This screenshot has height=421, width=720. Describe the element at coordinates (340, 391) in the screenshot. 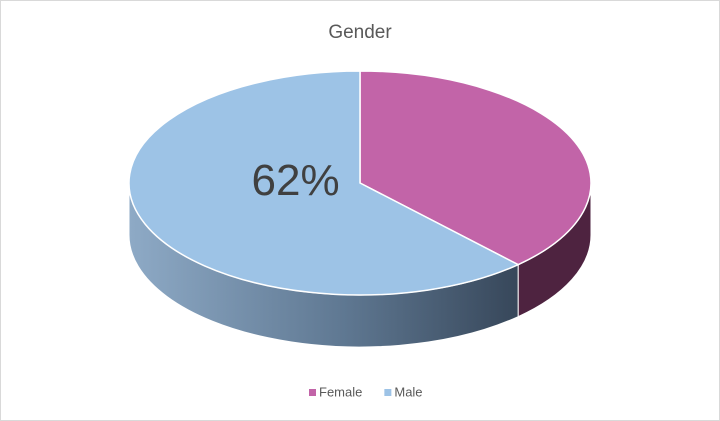

I see `legend-label: Female` at that location.